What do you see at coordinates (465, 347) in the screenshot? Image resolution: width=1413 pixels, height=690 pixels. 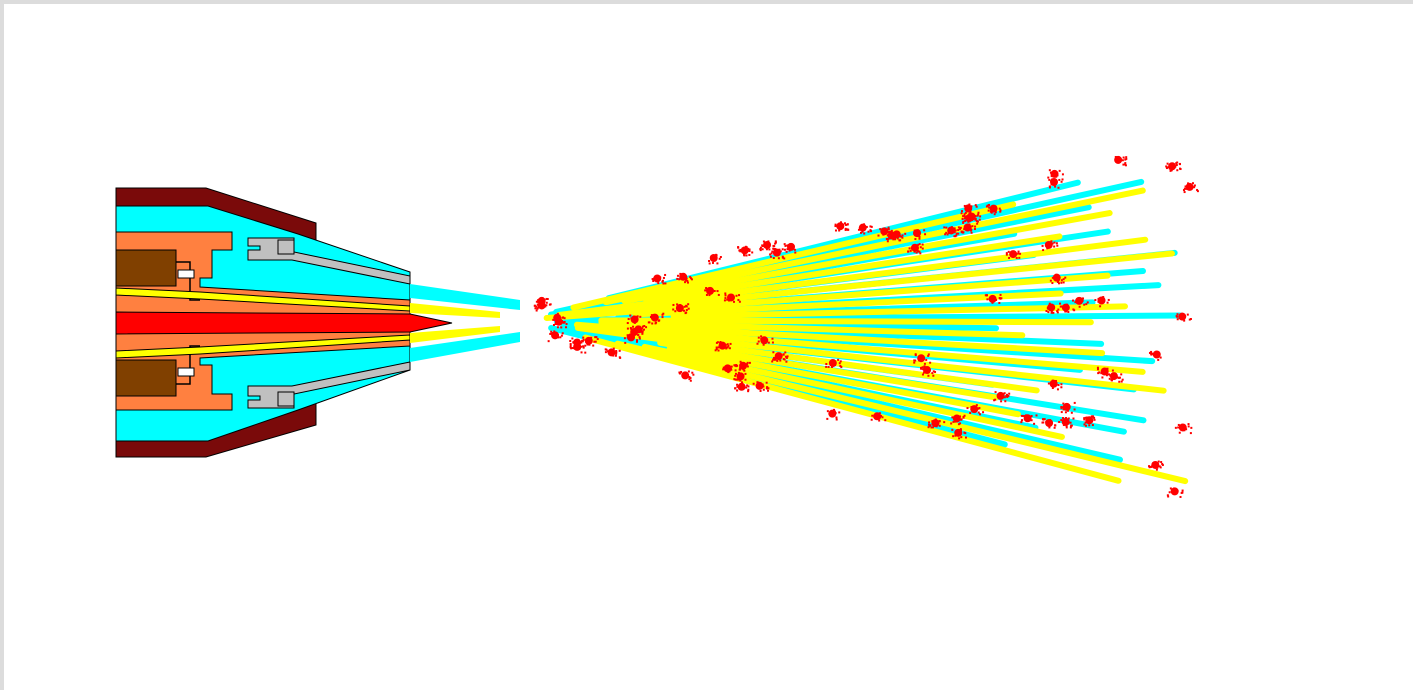 I see `gas-jet-lower` at bounding box center [465, 347].